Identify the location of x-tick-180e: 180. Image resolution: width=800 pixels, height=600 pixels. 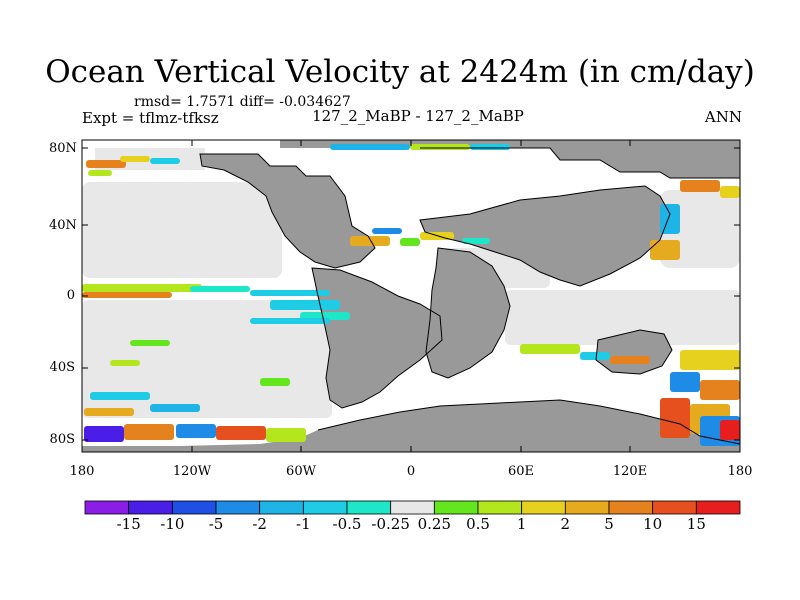
(740, 471).